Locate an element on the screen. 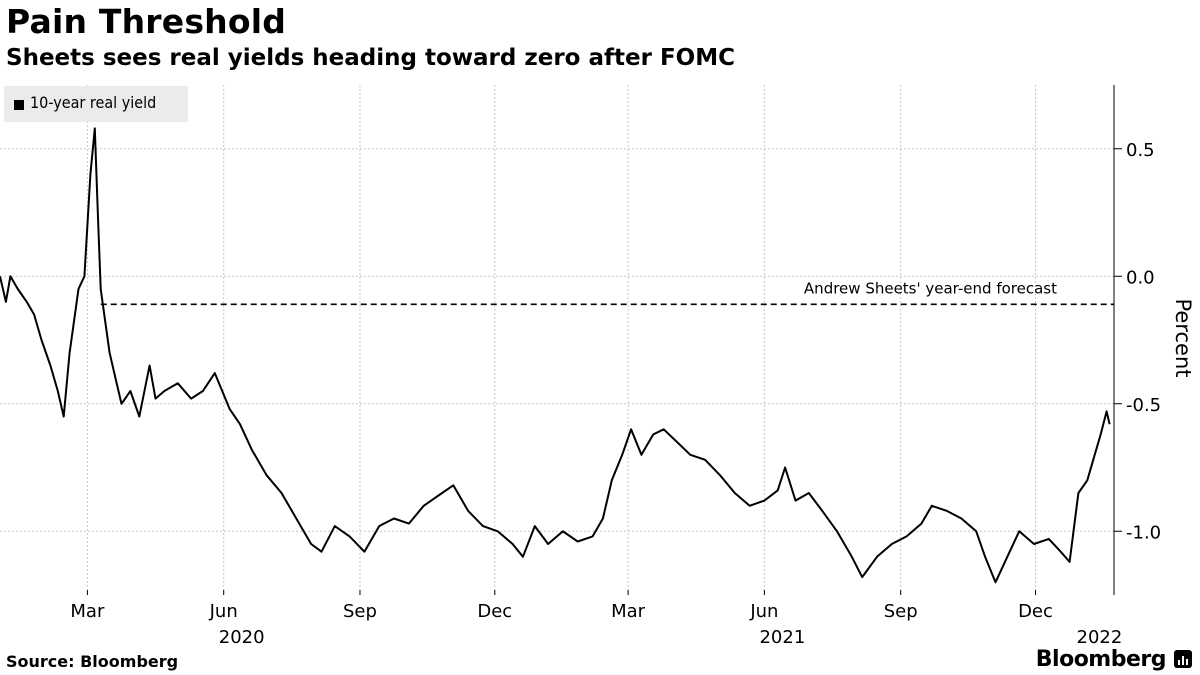  y-tick-label: 0.5 is located at coordinates (1140, 150).